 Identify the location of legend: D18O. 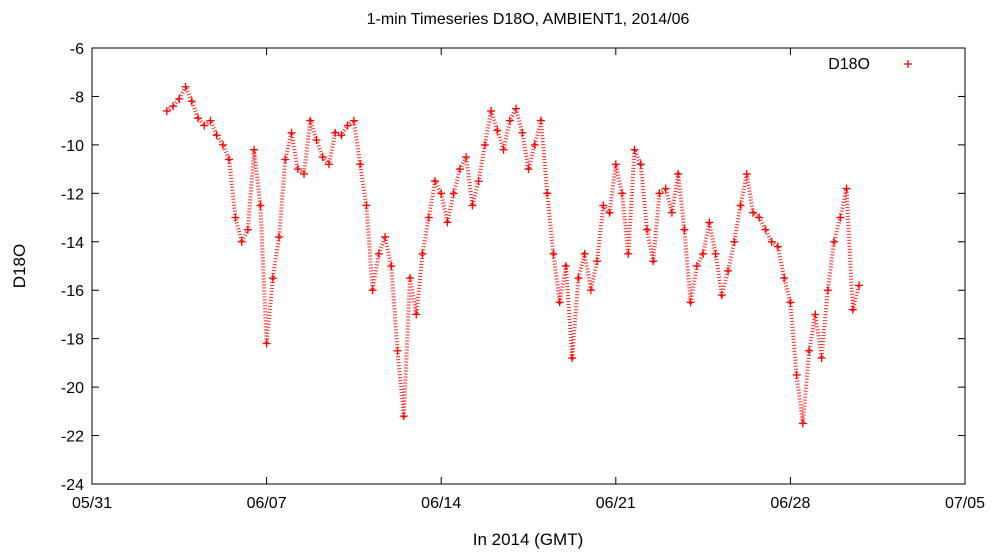
(870, 64).